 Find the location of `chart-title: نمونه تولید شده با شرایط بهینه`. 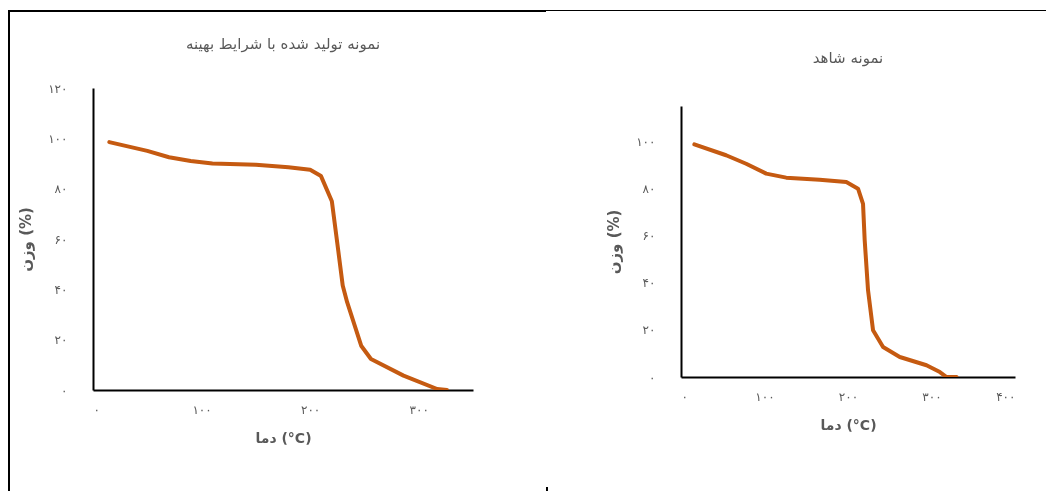

chart-title: نمونه تولید شده با شرایط بهینه is located at coordinates (283, 44).